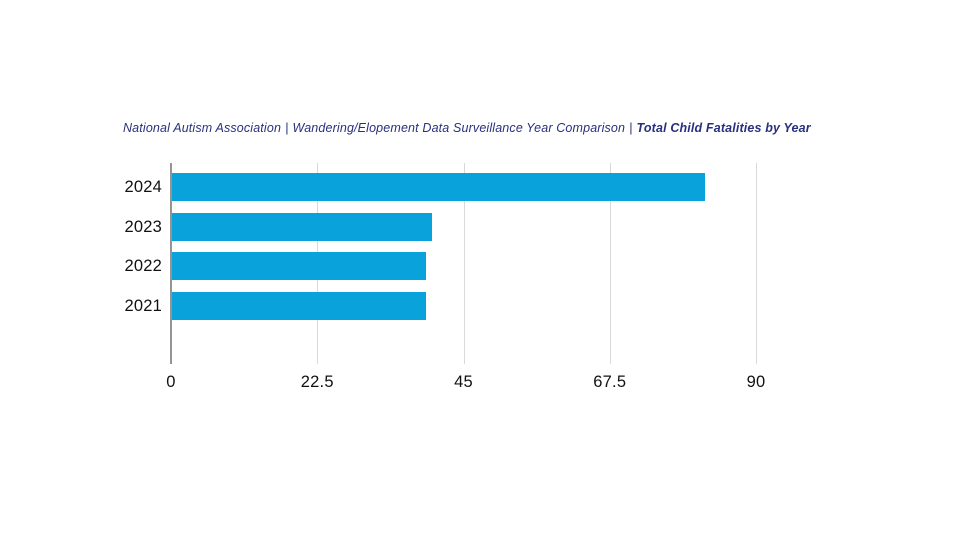 Image resolution: width=960 pixels, height=540 pixels. I want to click on y-tick-label-2024: 2024, so click(143, 187).